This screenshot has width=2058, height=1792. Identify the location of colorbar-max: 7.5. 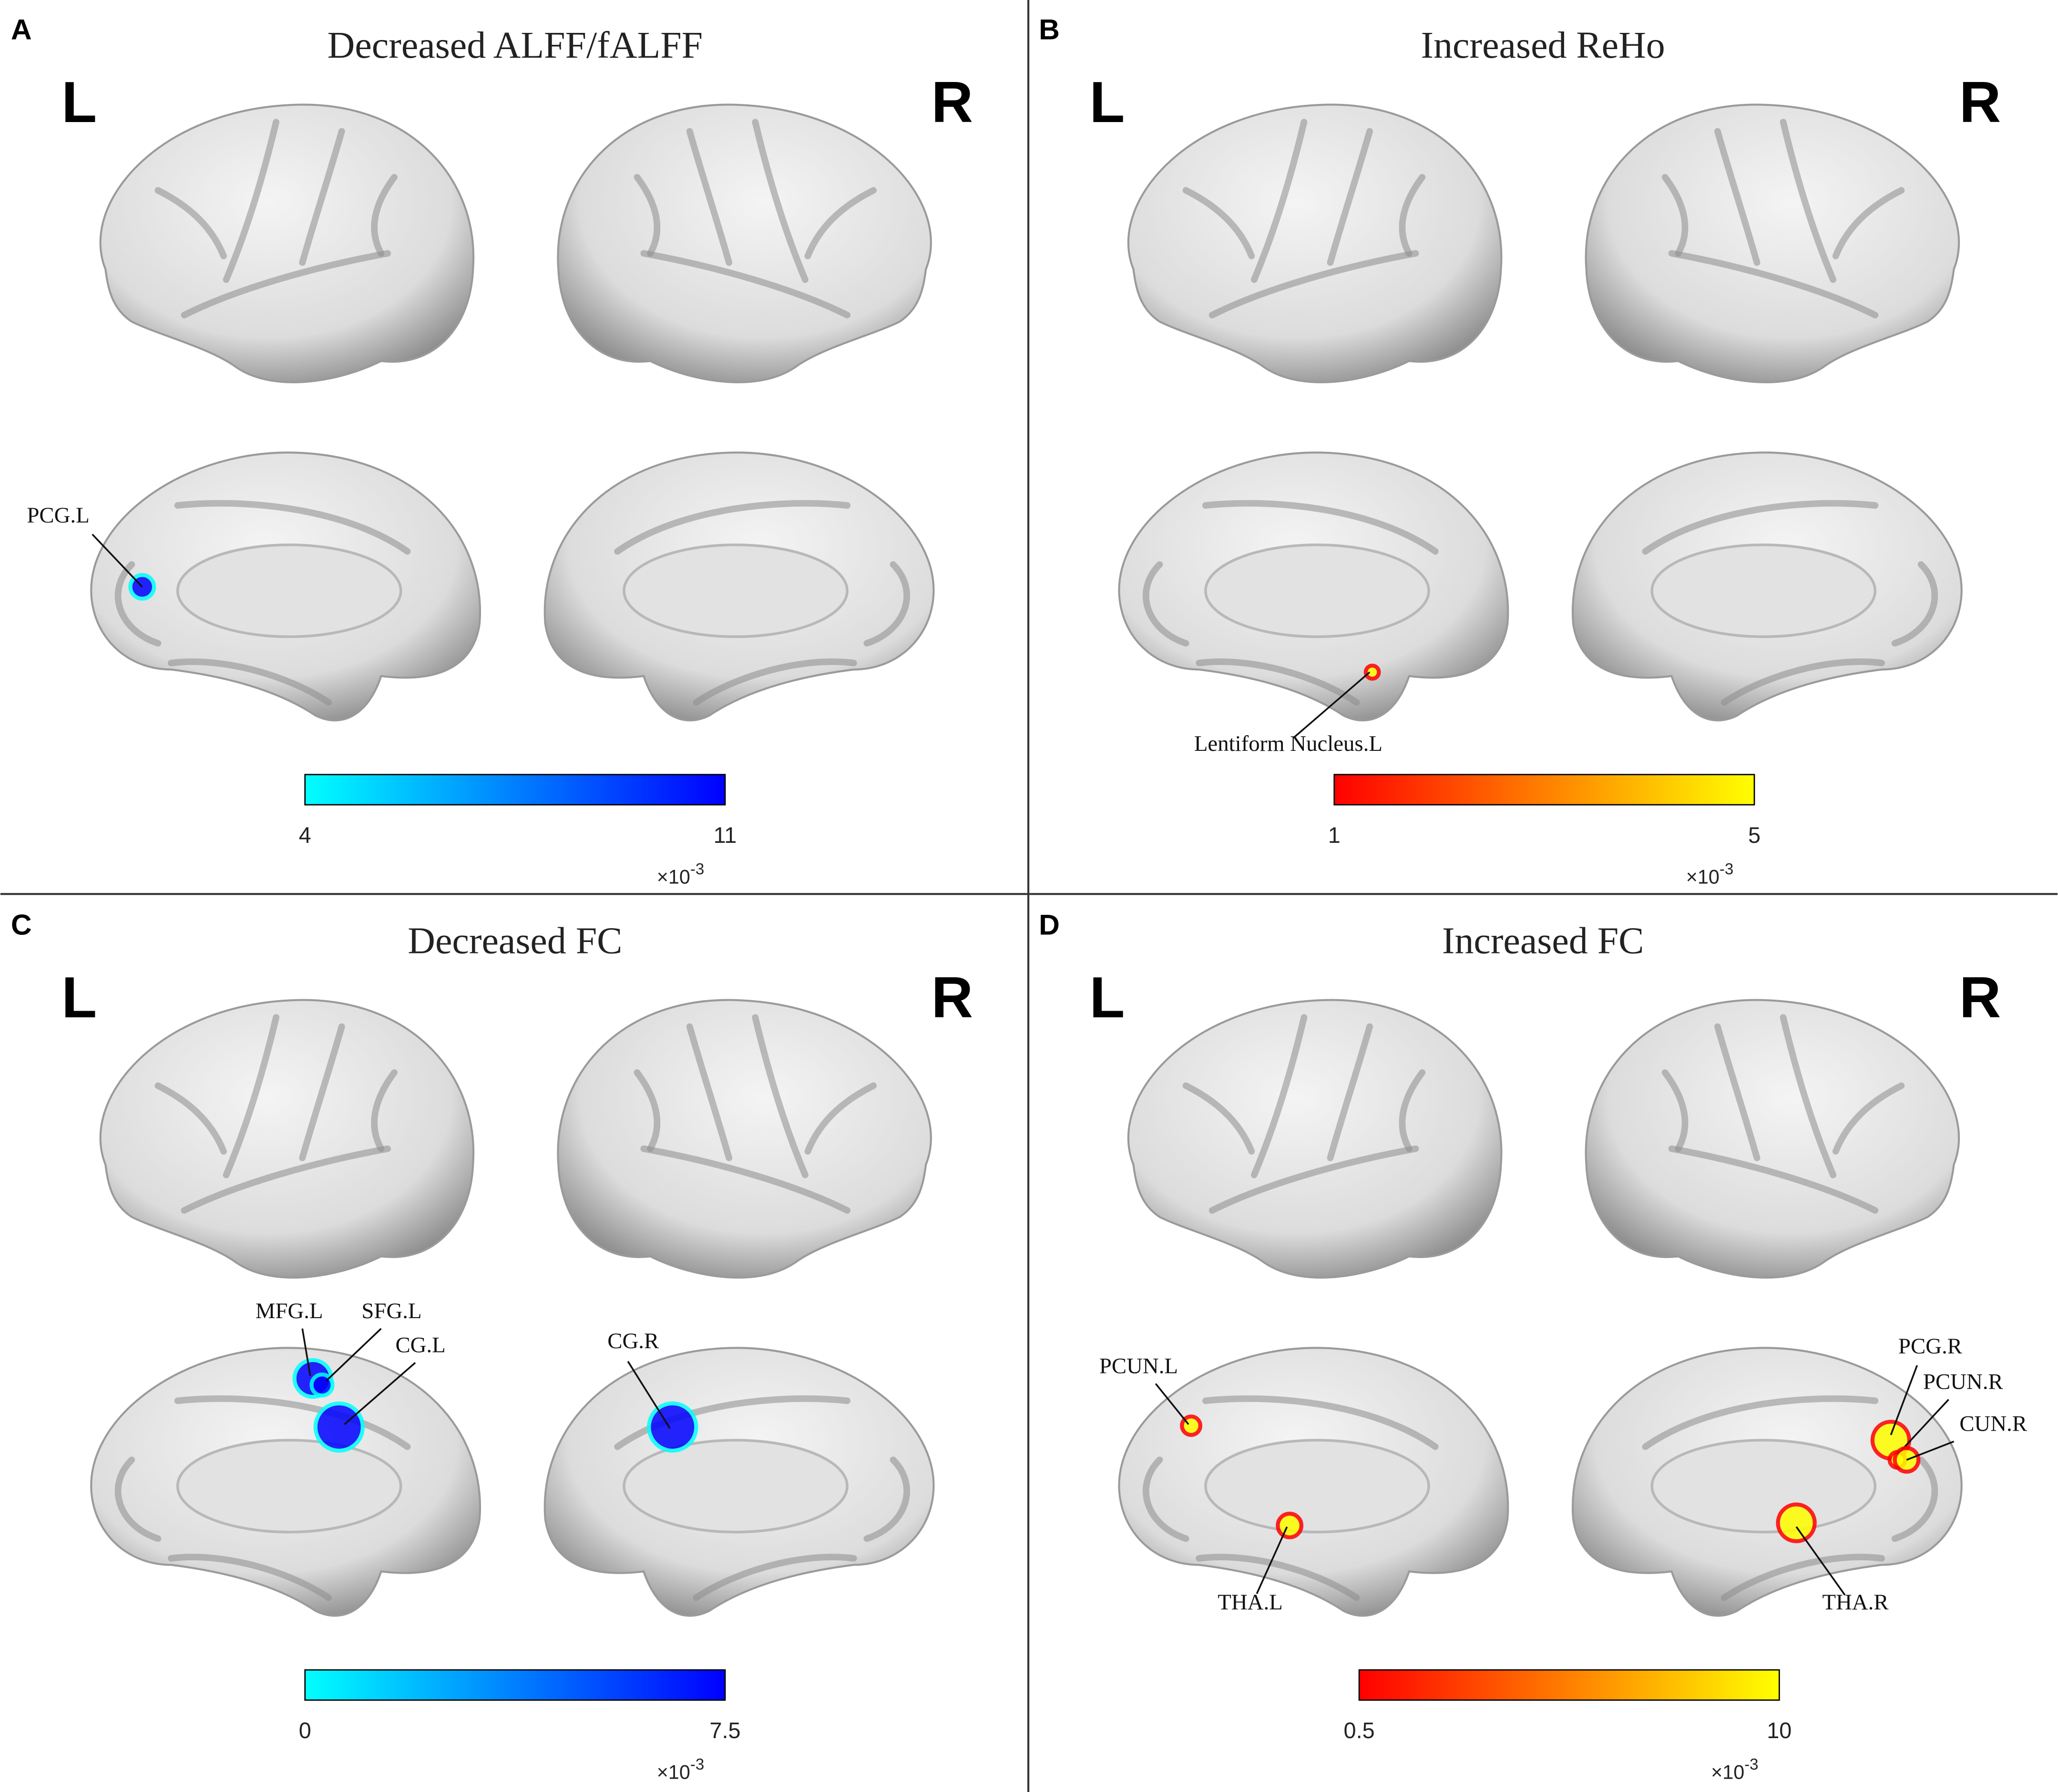
(724, 1730).